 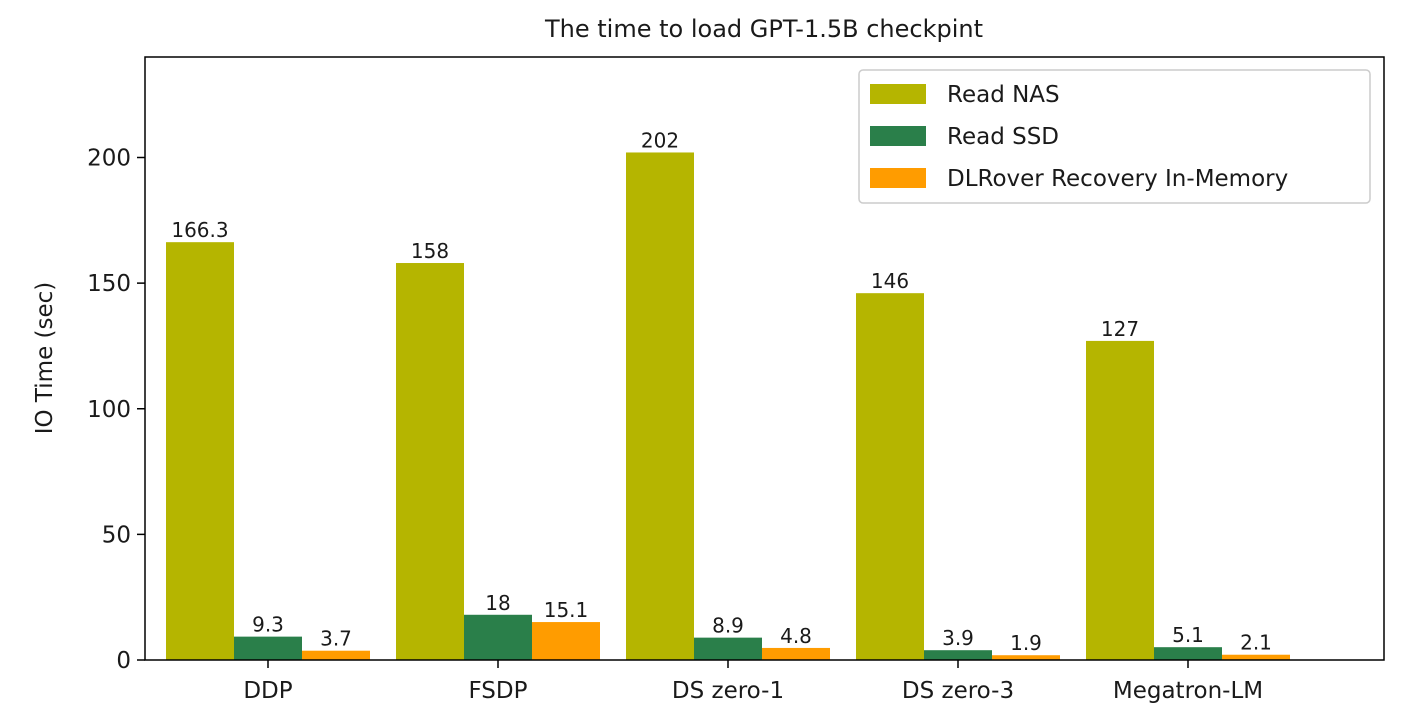 What do you see at coordinates (336, 639) in the screenshot?
I see `bar-value-label: 3.7` at bounding box center [336, 639].